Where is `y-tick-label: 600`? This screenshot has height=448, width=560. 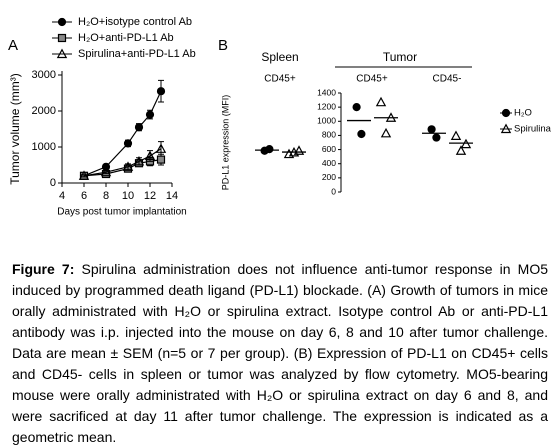 y-tick-label: 600 is located at coordinates (329, 149).